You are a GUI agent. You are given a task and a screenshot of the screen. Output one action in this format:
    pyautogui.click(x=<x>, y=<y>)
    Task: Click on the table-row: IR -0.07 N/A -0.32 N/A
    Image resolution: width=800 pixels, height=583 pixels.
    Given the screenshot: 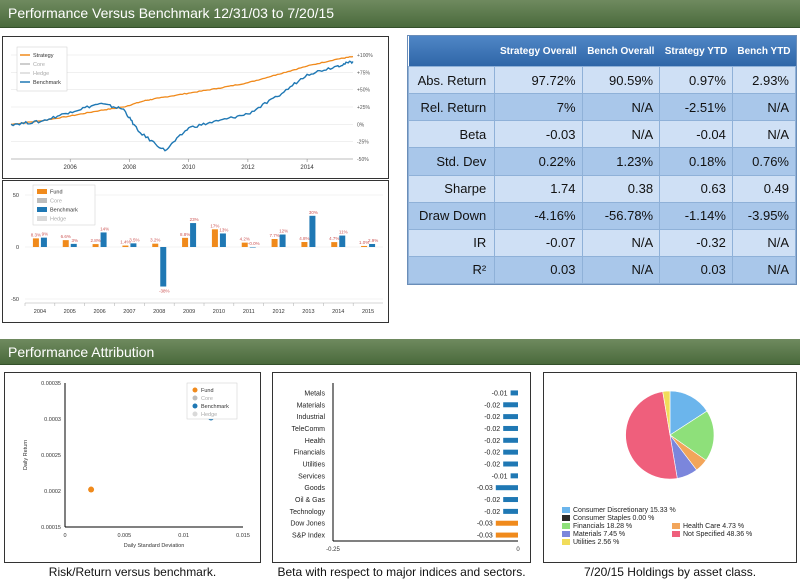 What is the action you would take?
    pyautogui.click(x=602, y=242)
    